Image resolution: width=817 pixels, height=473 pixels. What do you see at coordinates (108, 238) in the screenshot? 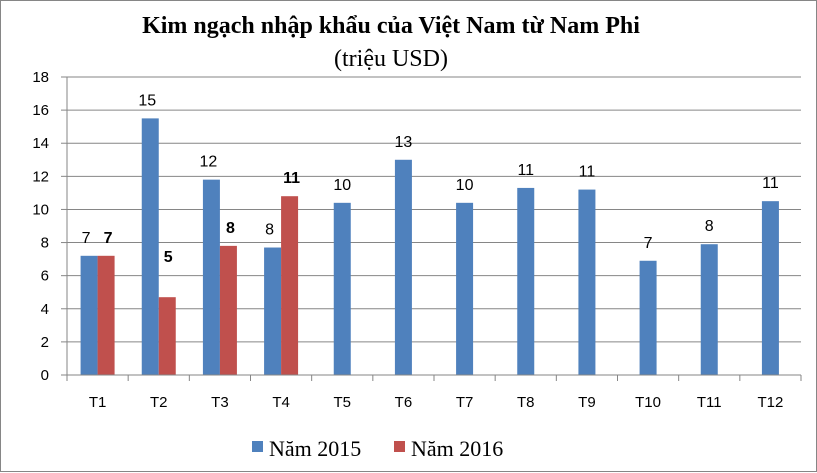
I see `data-label-2016: 7` at bounding box center [108, 238].